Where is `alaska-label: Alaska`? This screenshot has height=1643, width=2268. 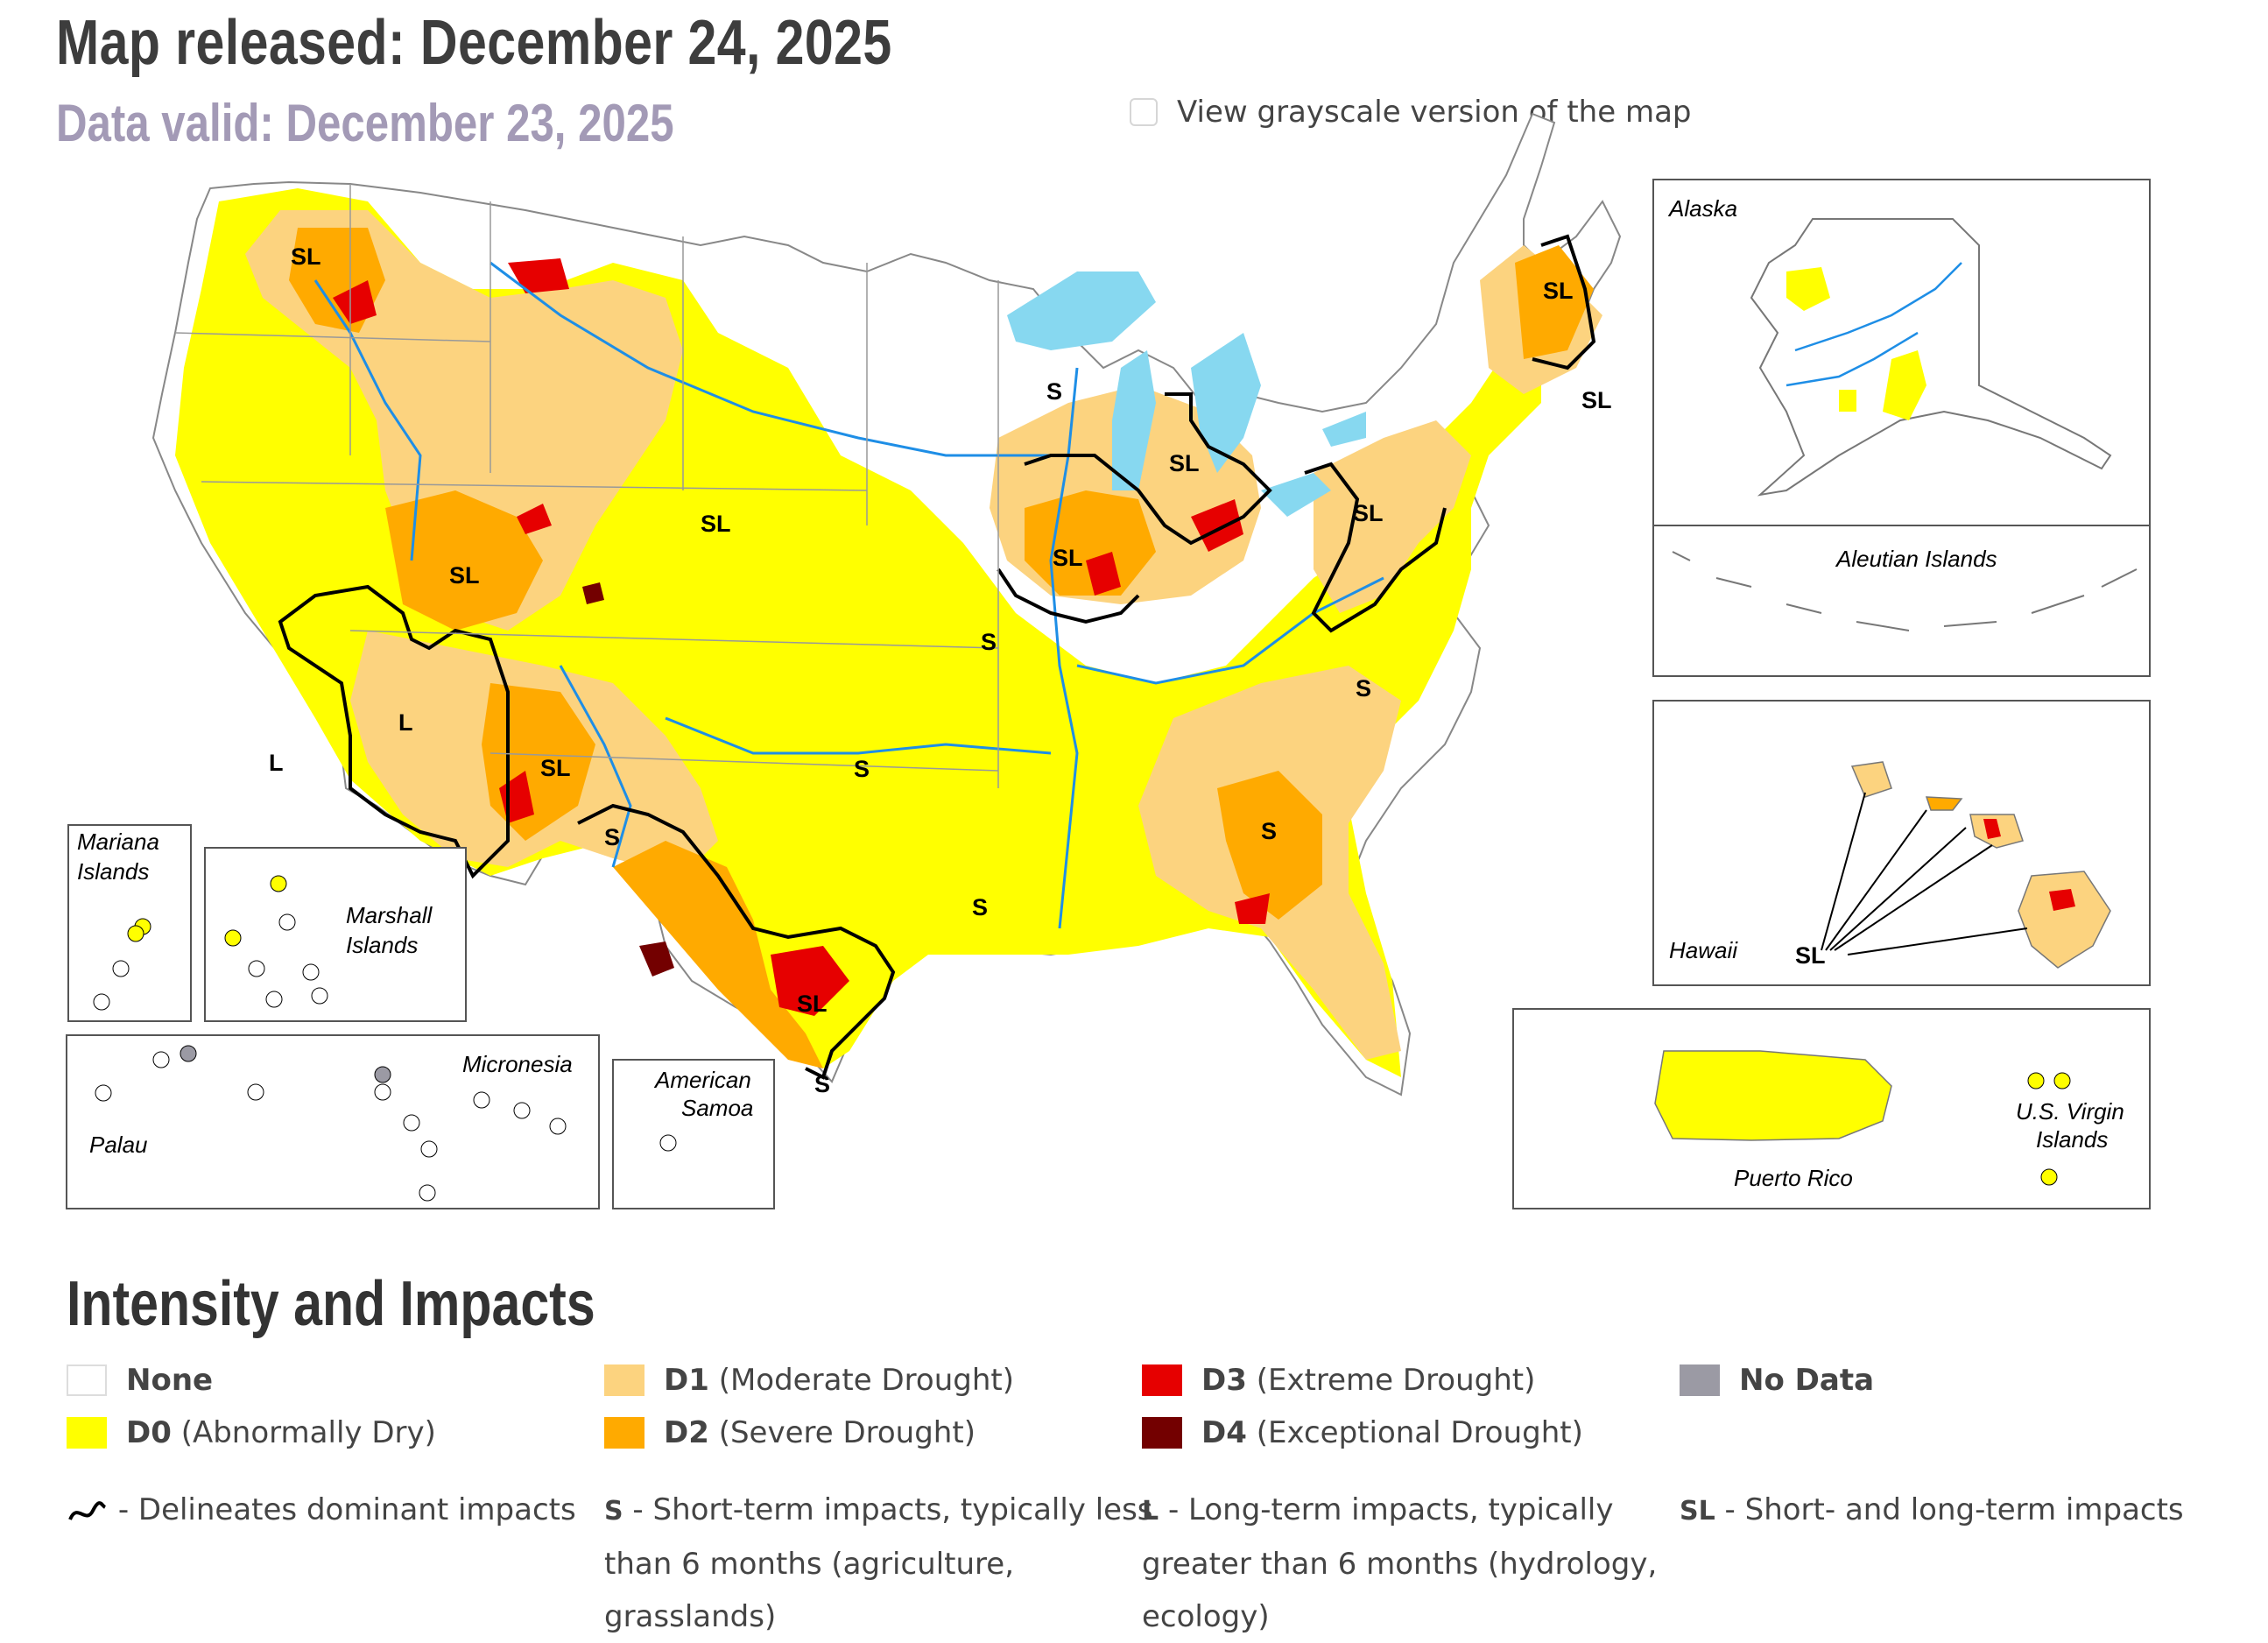 alaska-label: Alaska is located at coordinates (1702, 208).